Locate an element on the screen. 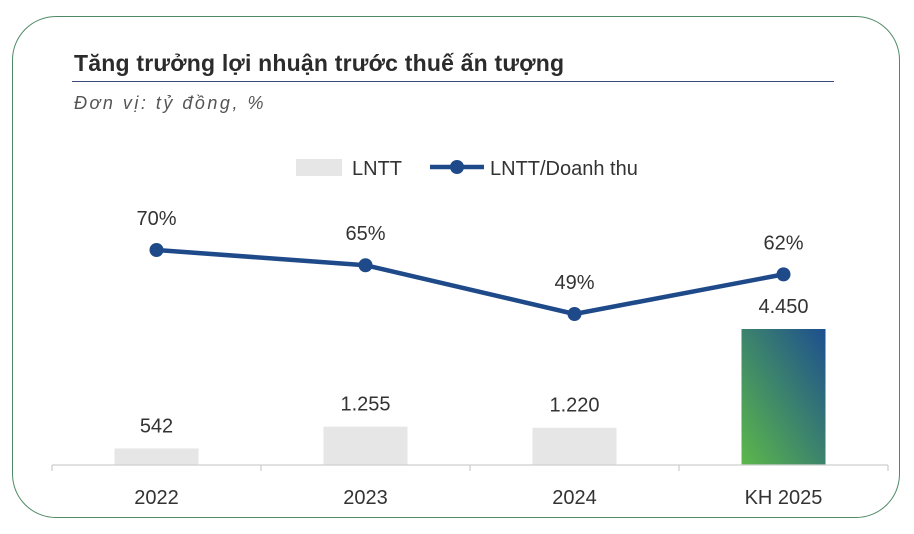  legend-marker-line is located at coordinates (457, 167).